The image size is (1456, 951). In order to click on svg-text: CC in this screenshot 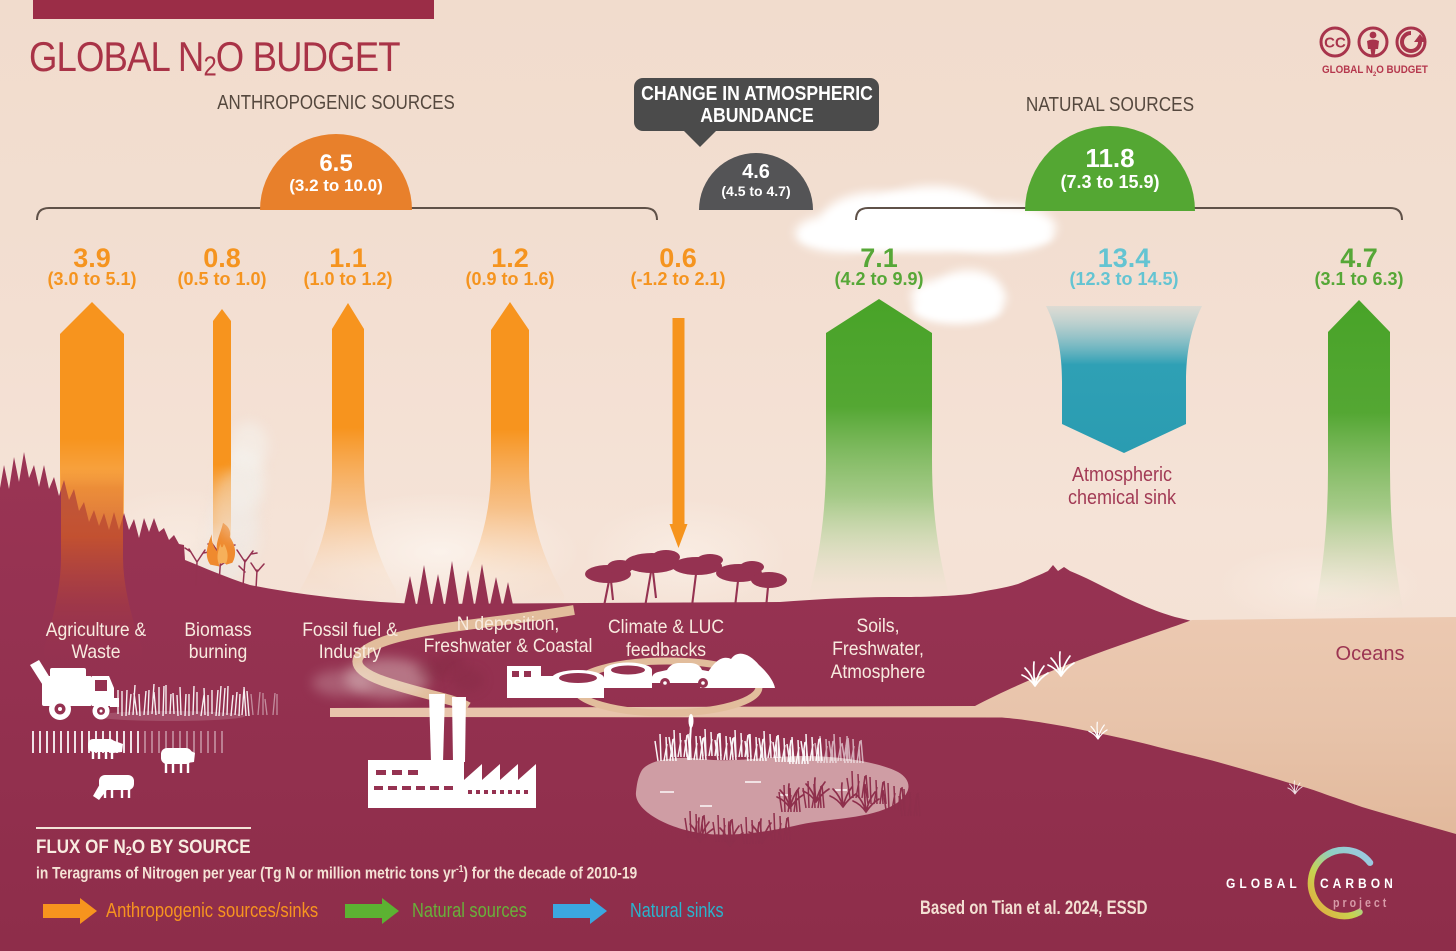, I will do `click(1335, 43)`.